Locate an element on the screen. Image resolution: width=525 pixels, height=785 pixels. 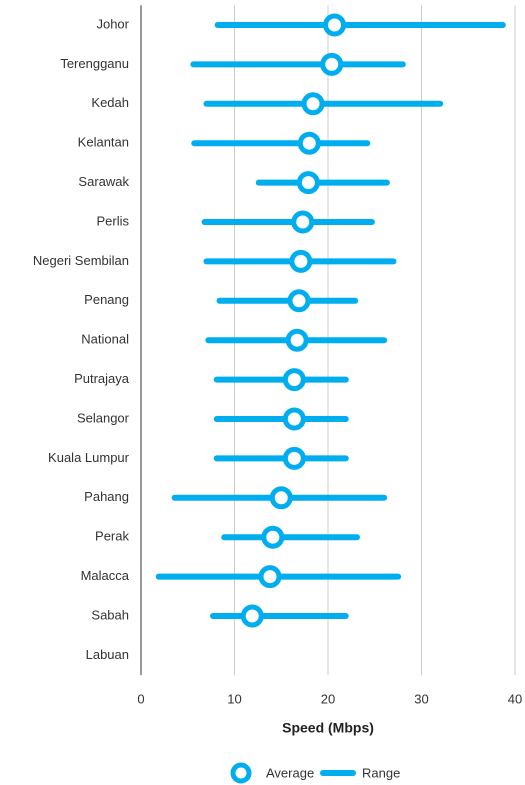
y-tick-label: Putrajaya is located at coordinates (102, 378).